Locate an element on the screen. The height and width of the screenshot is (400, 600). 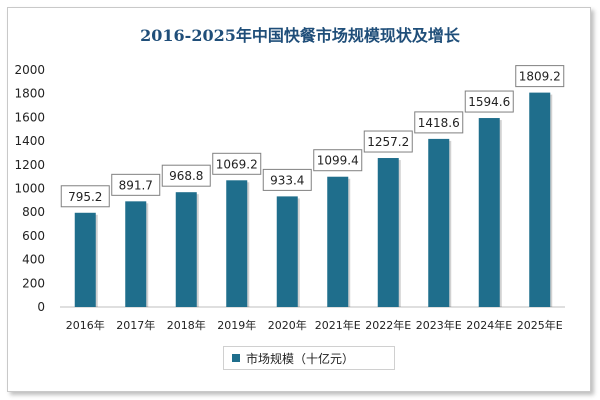
x-tick-label: 2023年E is located at coordinates (439, 325).